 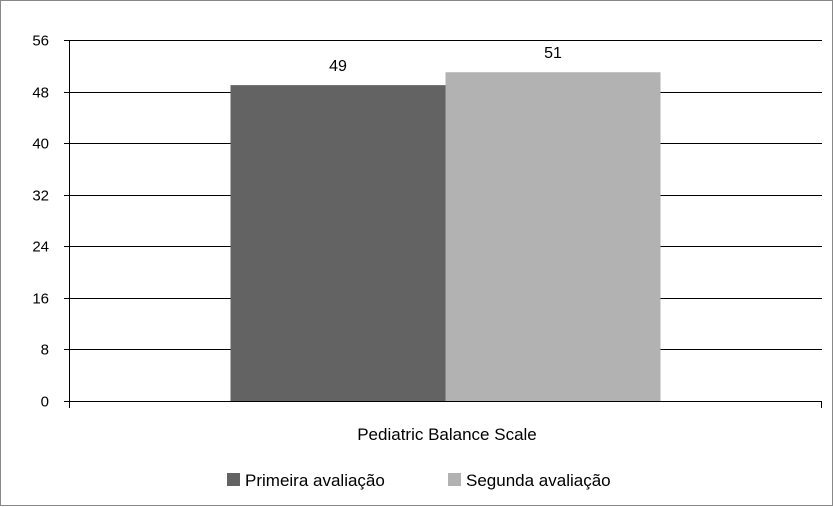 I want to click on y-tick-label: 56, so click(x=40, y=41).